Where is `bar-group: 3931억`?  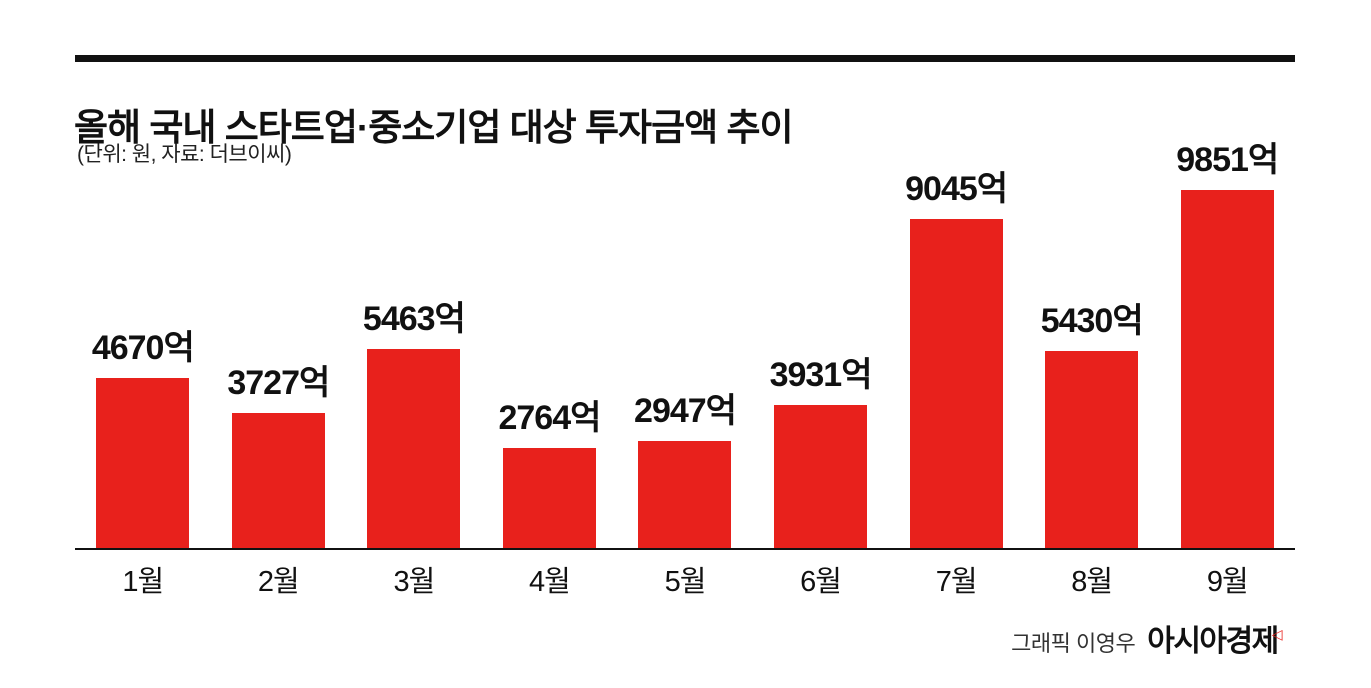
bar-group: 3931억 is located at coordinates (821, 447).